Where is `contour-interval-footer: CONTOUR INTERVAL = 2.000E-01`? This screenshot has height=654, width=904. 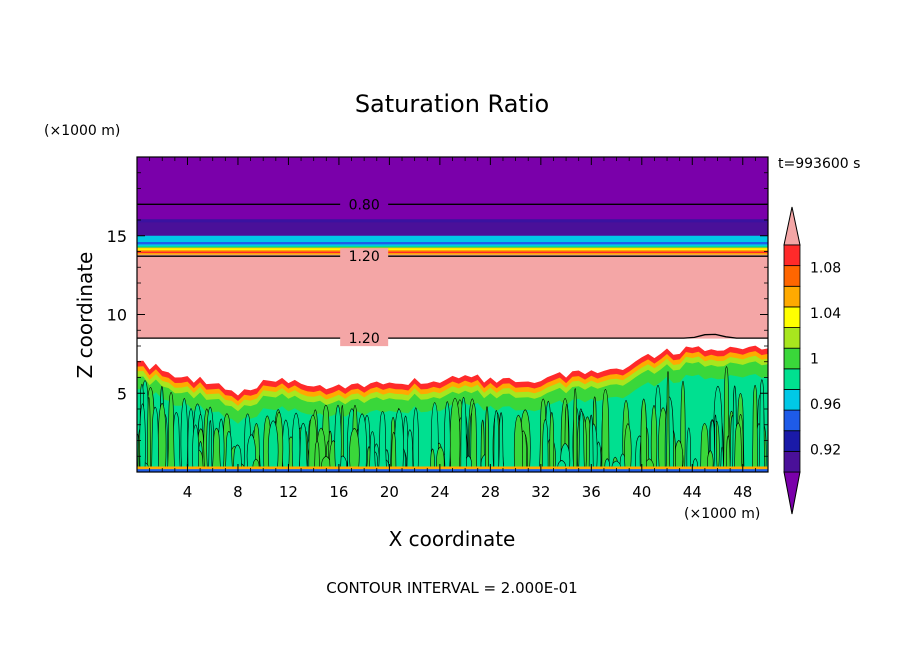 contour-interval-footer: CONTOUR INTERVAL = 2.000E-01 is located at coordinates (451, 588).